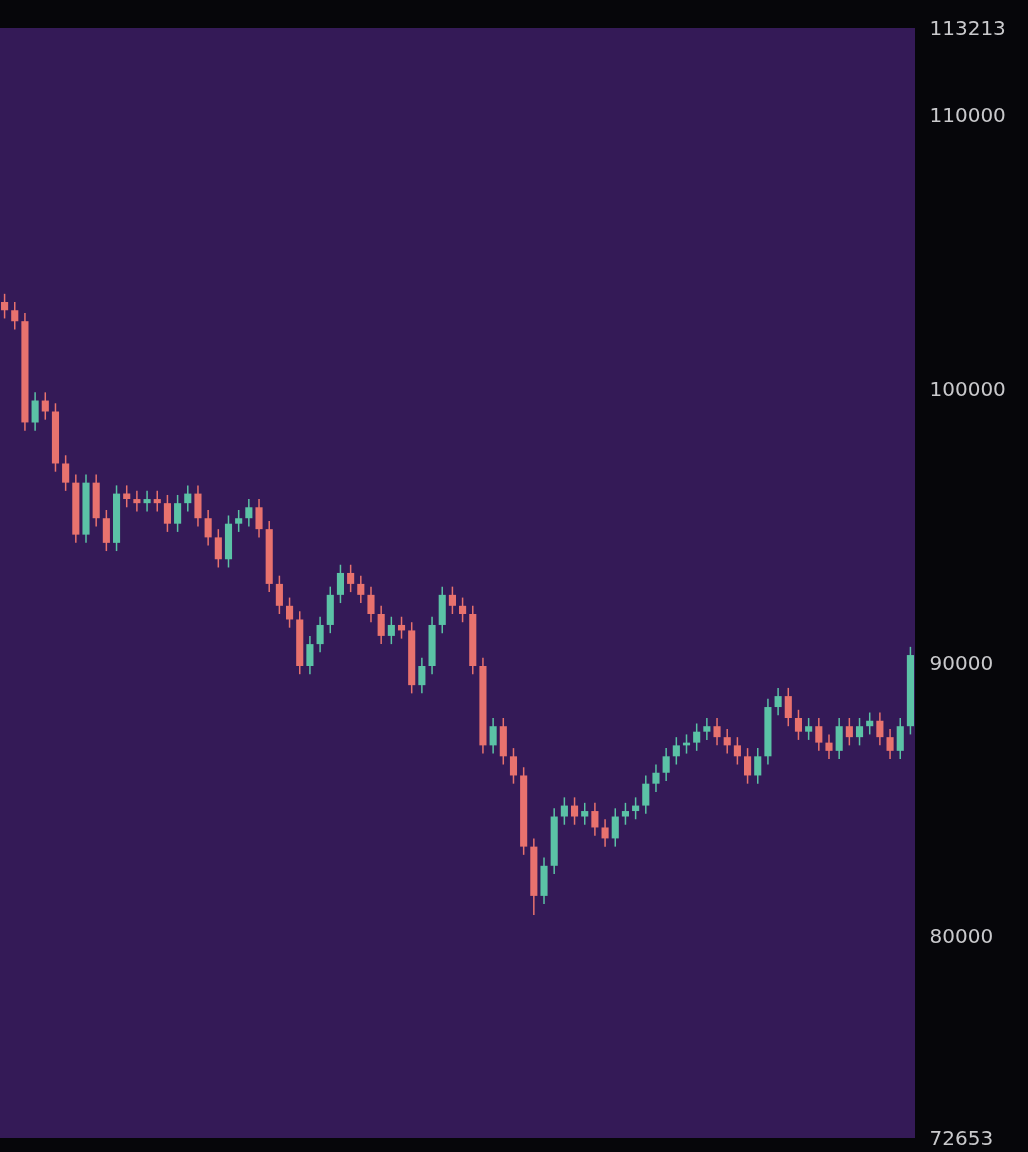 This screenshot has width=1028, height=1152. Describe the element at coordinates (967, 115) in the screenshot. I see `y-tick-label: 110000` at that location.